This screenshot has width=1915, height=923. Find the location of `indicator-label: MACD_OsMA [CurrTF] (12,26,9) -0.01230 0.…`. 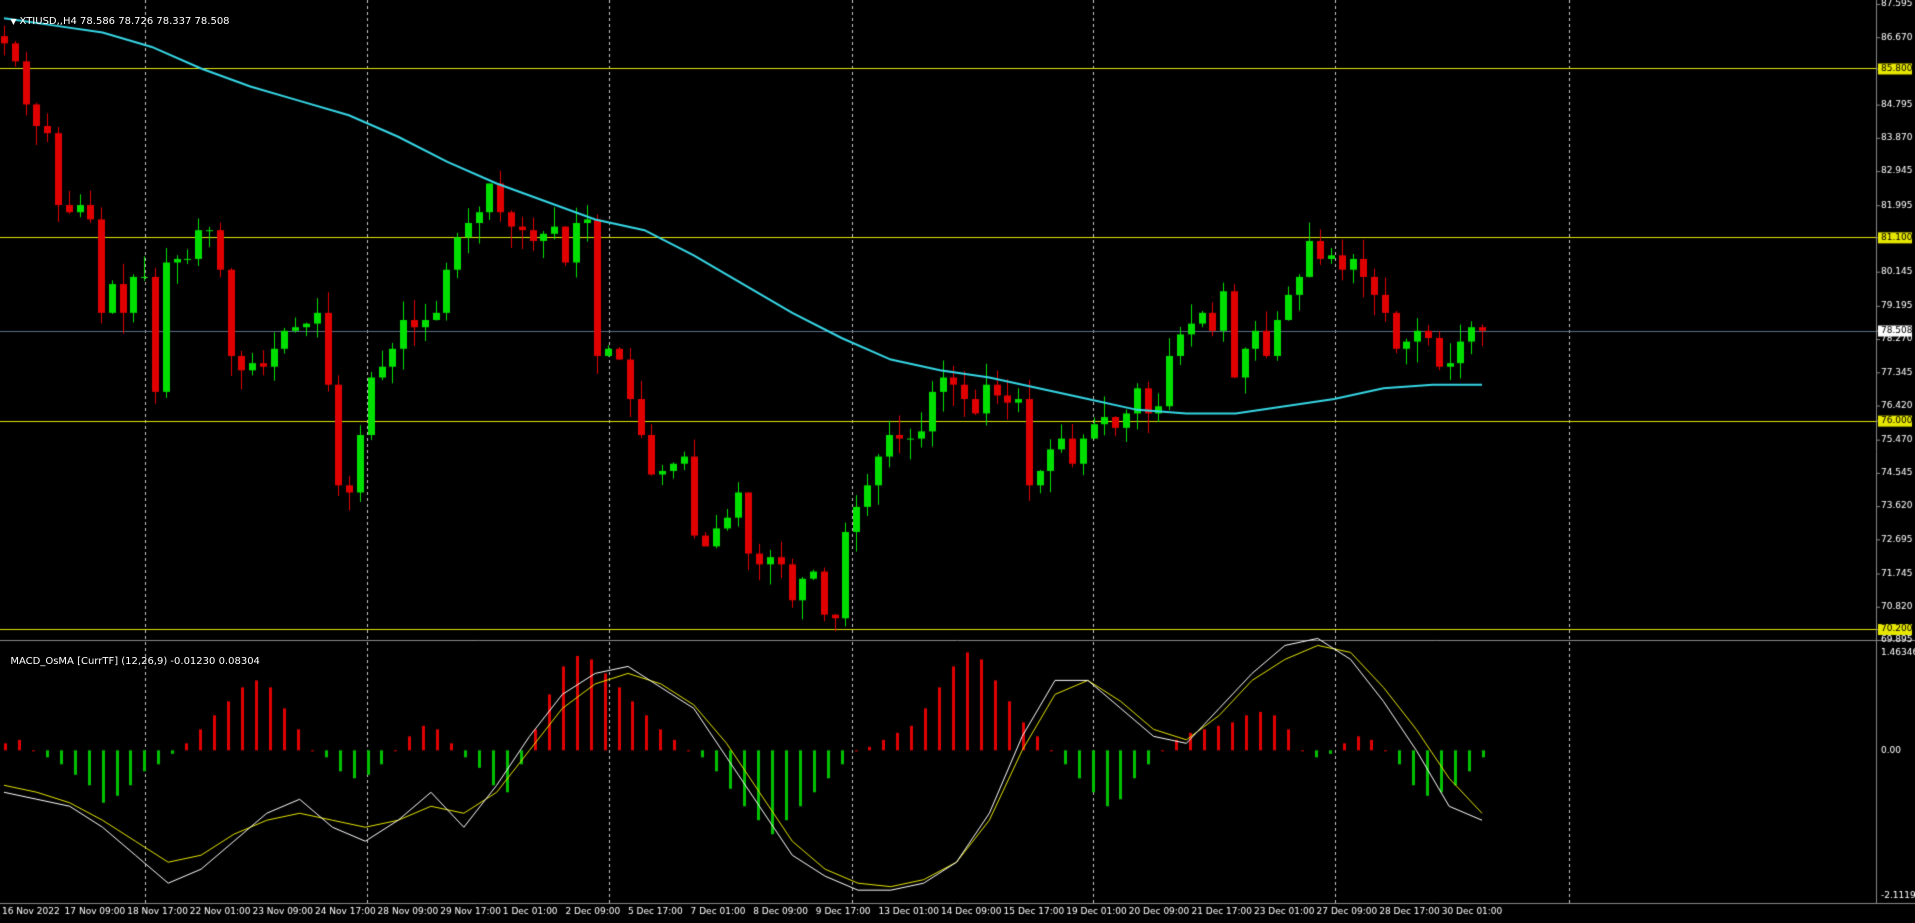

indicator-label: MACD_OsMA [CurrTF] (12,26,9) -0.01230 0.… is located at coordinates (135, 661).